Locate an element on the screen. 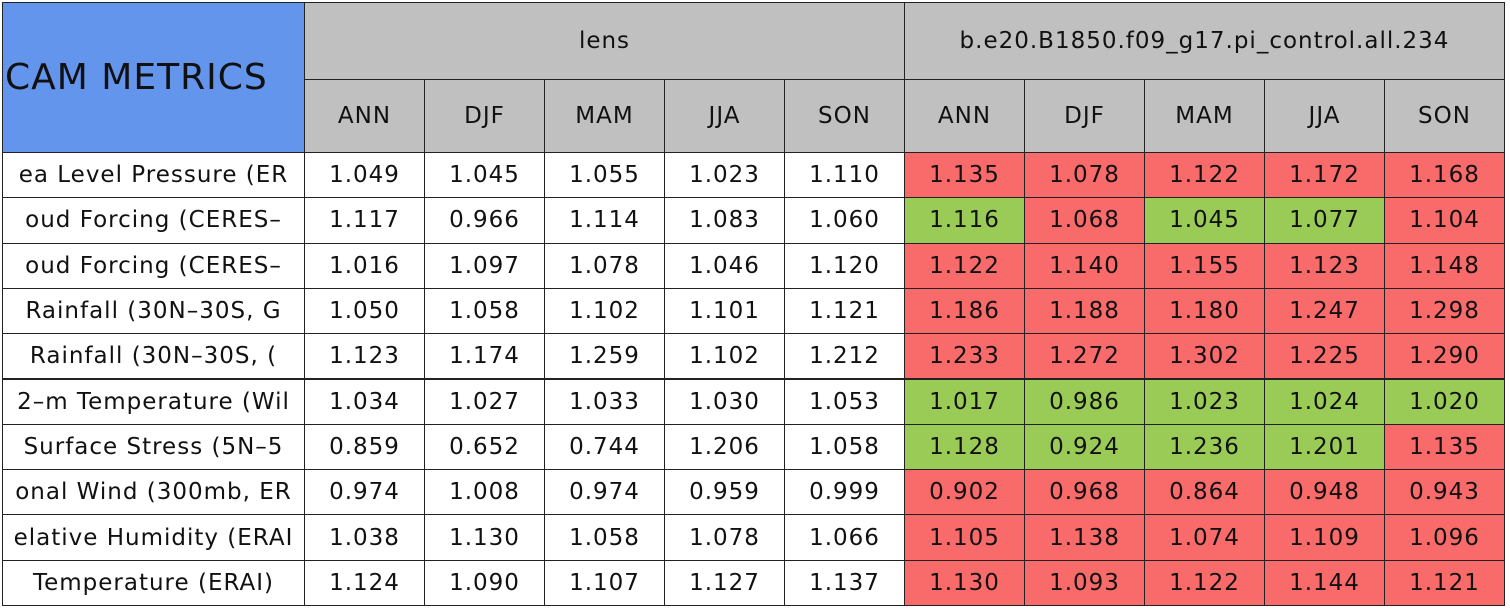 The height and width of the screenshot is (611, 1510). metric-cell: 1.188 is located at coordinates (1084, 311).